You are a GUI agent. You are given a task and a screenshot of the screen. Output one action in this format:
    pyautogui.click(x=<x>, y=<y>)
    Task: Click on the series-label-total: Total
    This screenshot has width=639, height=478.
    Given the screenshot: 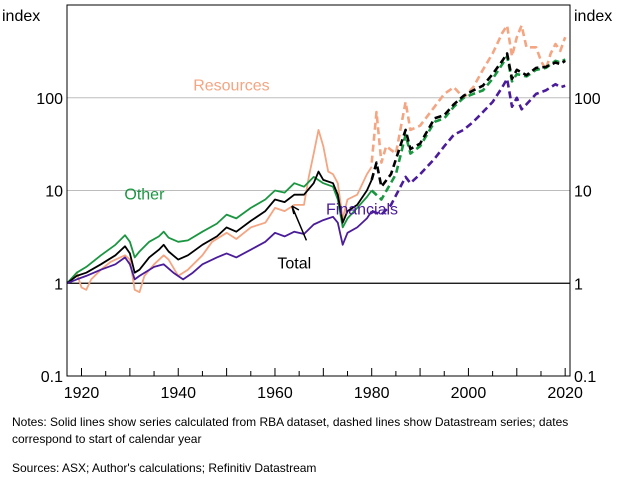 What is the action you would take?
    pyautogui.click(x=294, y=263)
    